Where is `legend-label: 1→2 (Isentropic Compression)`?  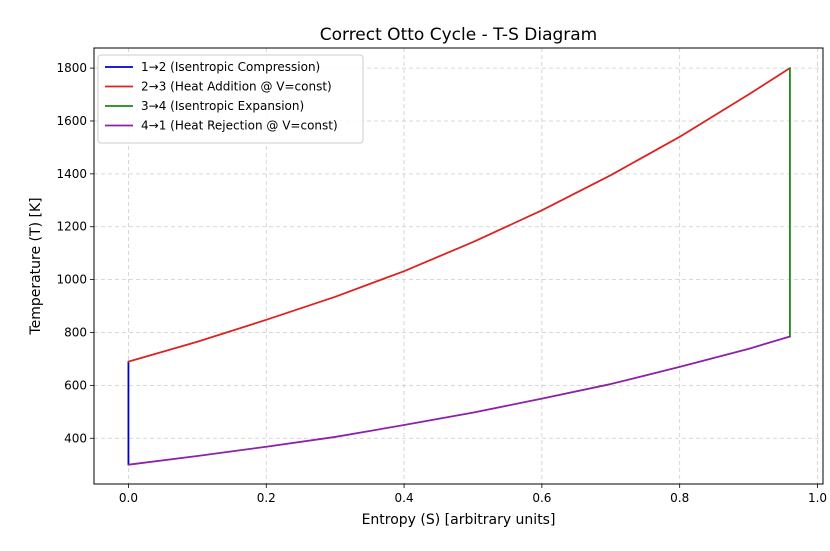 legend-label: 1→2 (Isentropic Compression) is located at coordinates (230, 67).